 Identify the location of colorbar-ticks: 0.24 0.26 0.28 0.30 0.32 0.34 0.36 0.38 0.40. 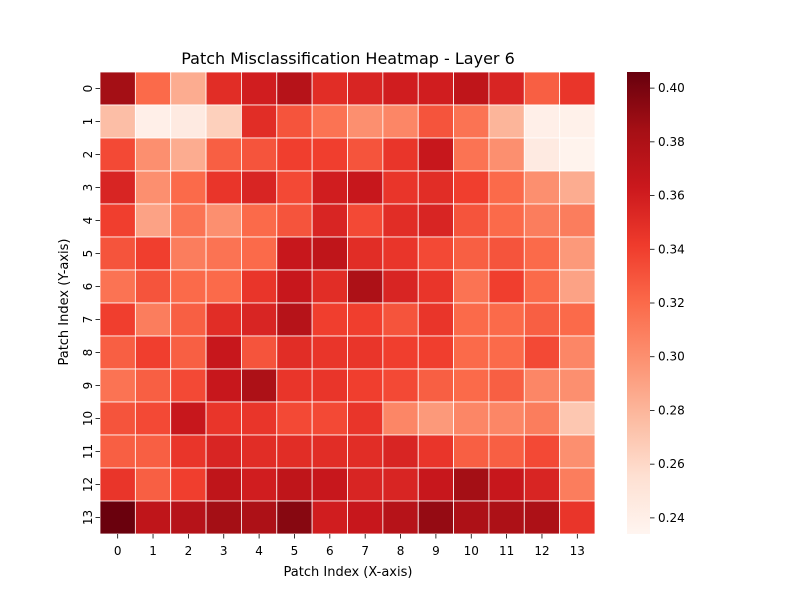
(667, 303).